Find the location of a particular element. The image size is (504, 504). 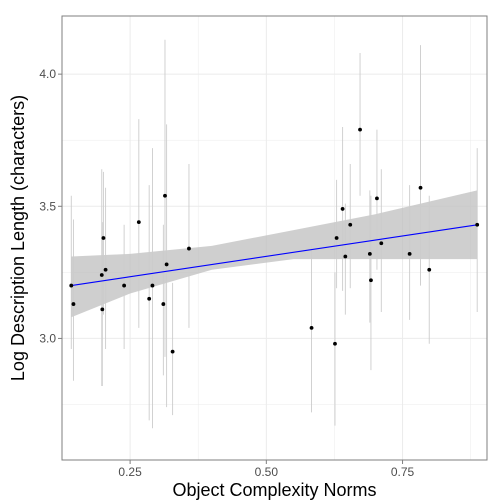

x-tick-label: 0.50 is located at coordinates (267, 472).